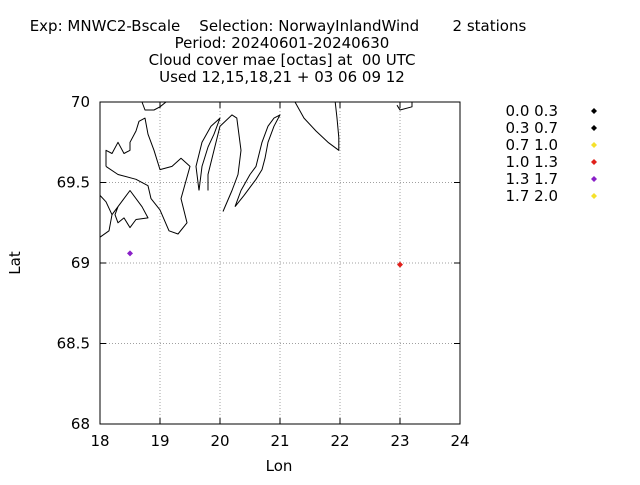 This screenshot has width=640, height=485. What do you see at coordinates (532, 196) in the screenshot?
I see `legend-label: 1.7 2.0` at bounding box center [532, 196].